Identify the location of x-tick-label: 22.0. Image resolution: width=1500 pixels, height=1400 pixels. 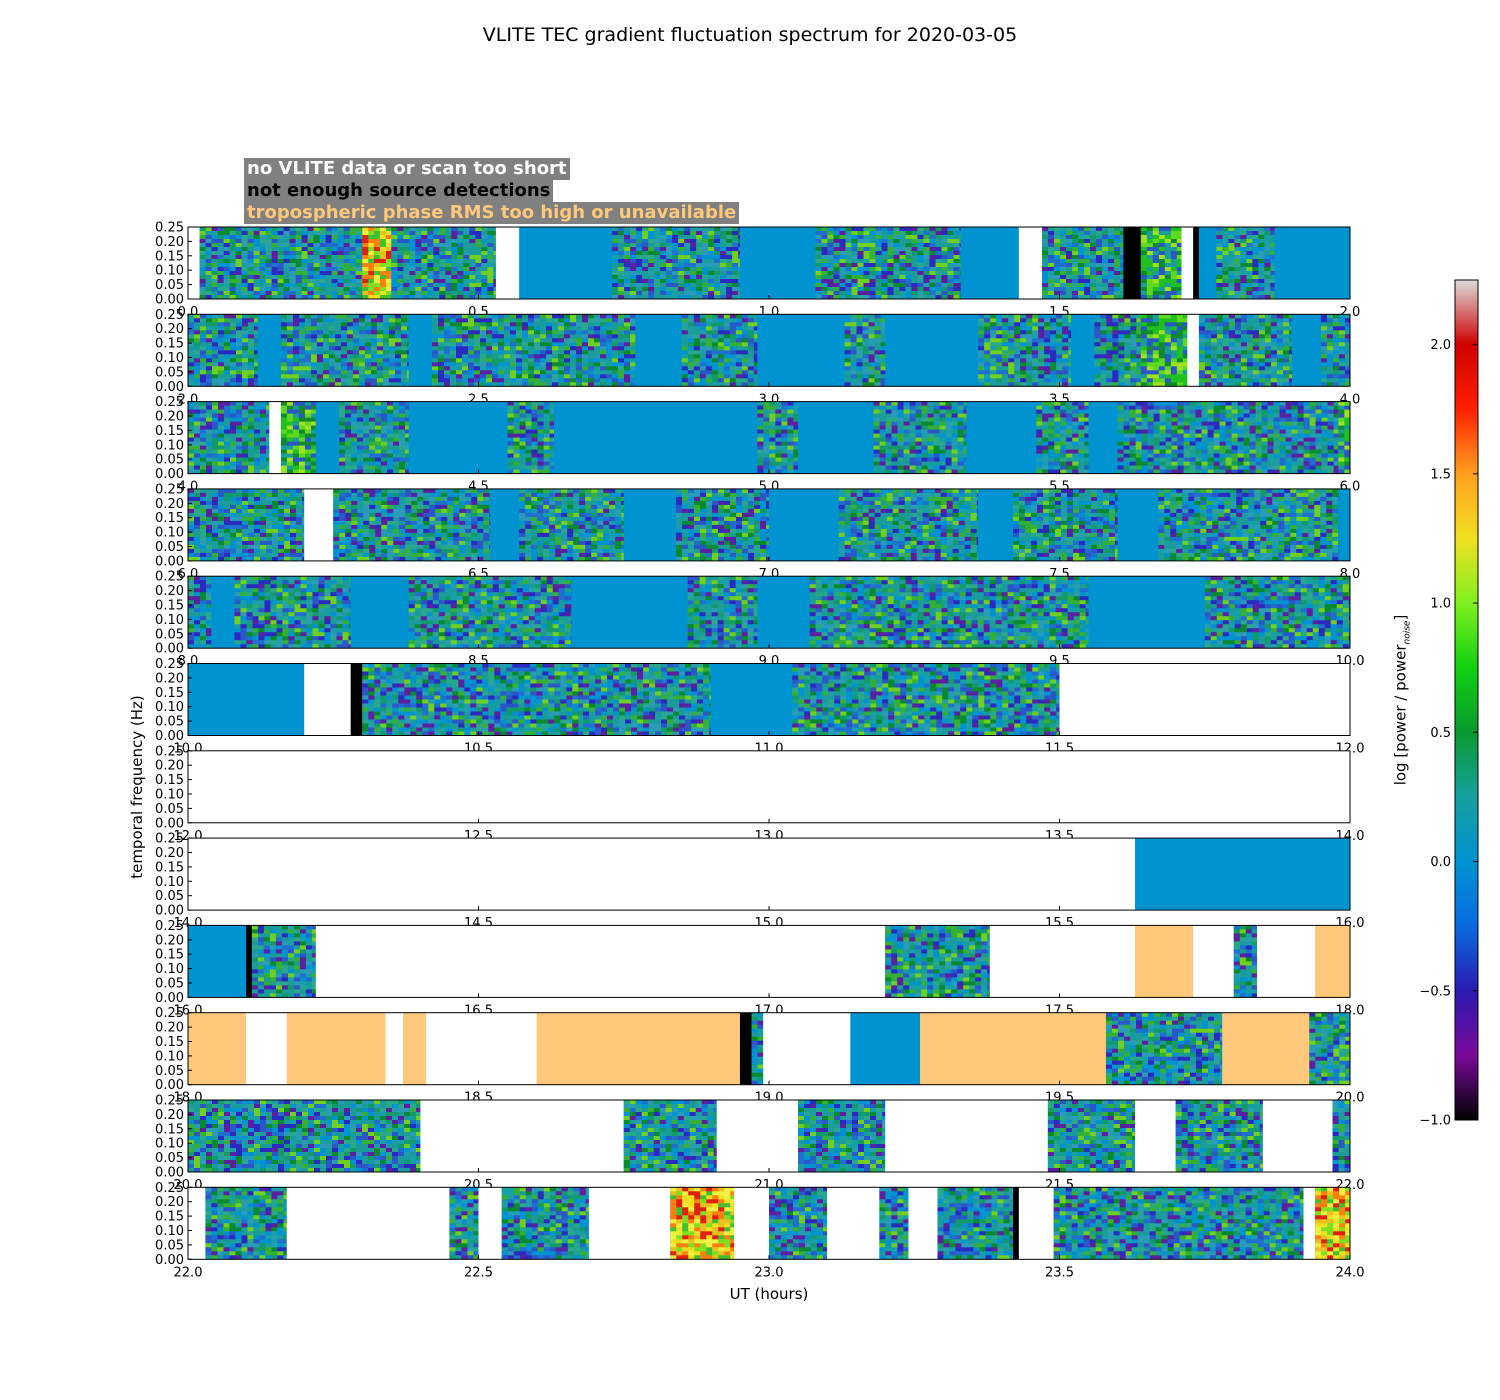
(188, 1272).